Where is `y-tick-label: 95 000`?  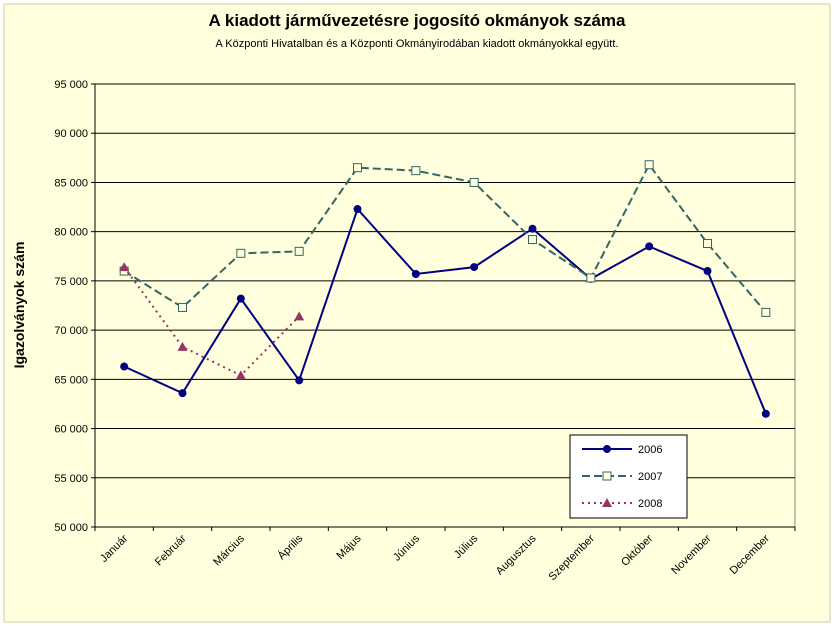
y-tick-label: 95 000 is located at coordinates (71, 85).